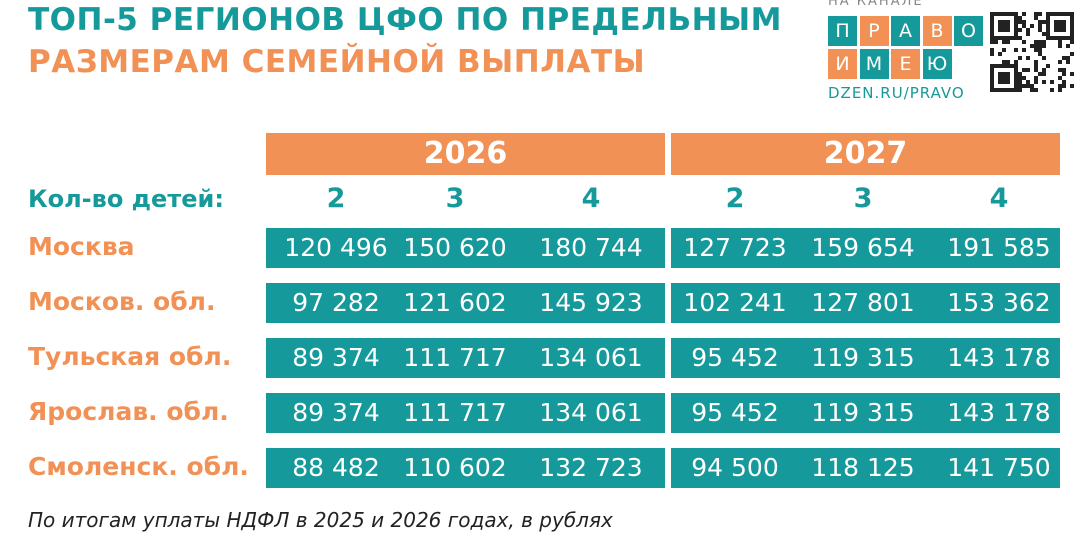 This screenshot has width=1080, height=540. What do you see at coordinates (735, 467) in the screenshot?
I see `value-cell: 94 500` at bounding box center [735, 467].